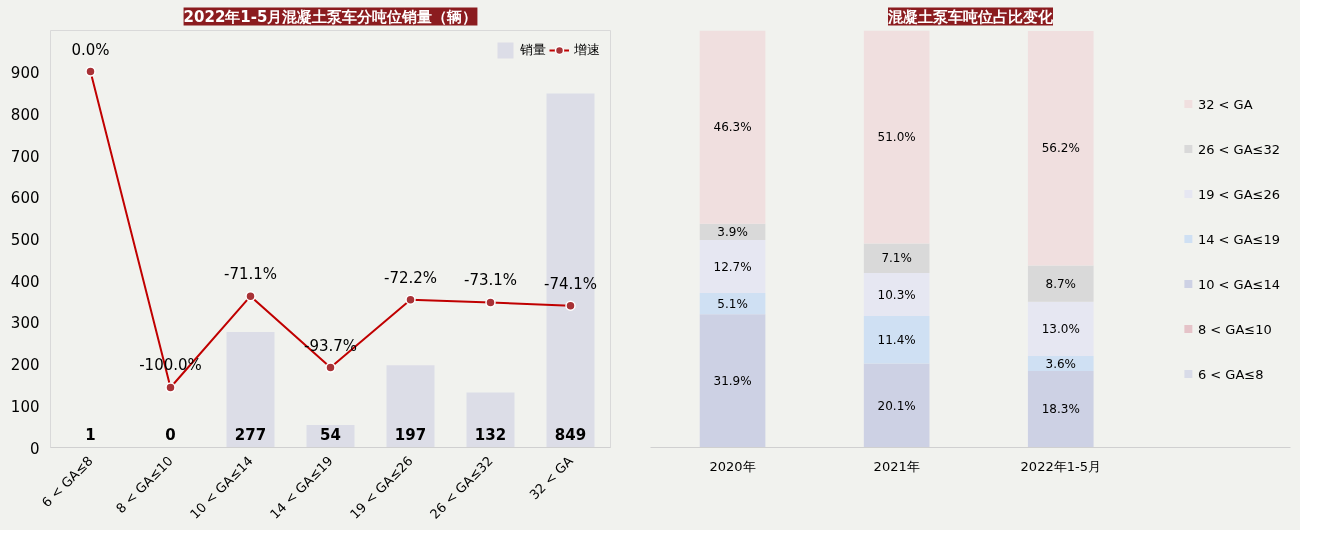  I want to click on x-tick-label: 32 < GA, so click(551, 478).